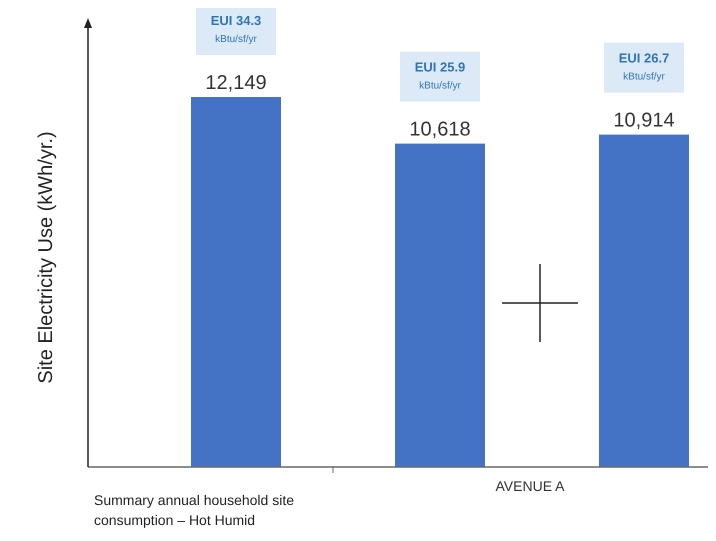 Image resolution: width=716 pixels, height=541 pixels. Describe the element at coordinates (531, 486) in the screenshot. I see `x-axis-title: AVENUE A` at that location.